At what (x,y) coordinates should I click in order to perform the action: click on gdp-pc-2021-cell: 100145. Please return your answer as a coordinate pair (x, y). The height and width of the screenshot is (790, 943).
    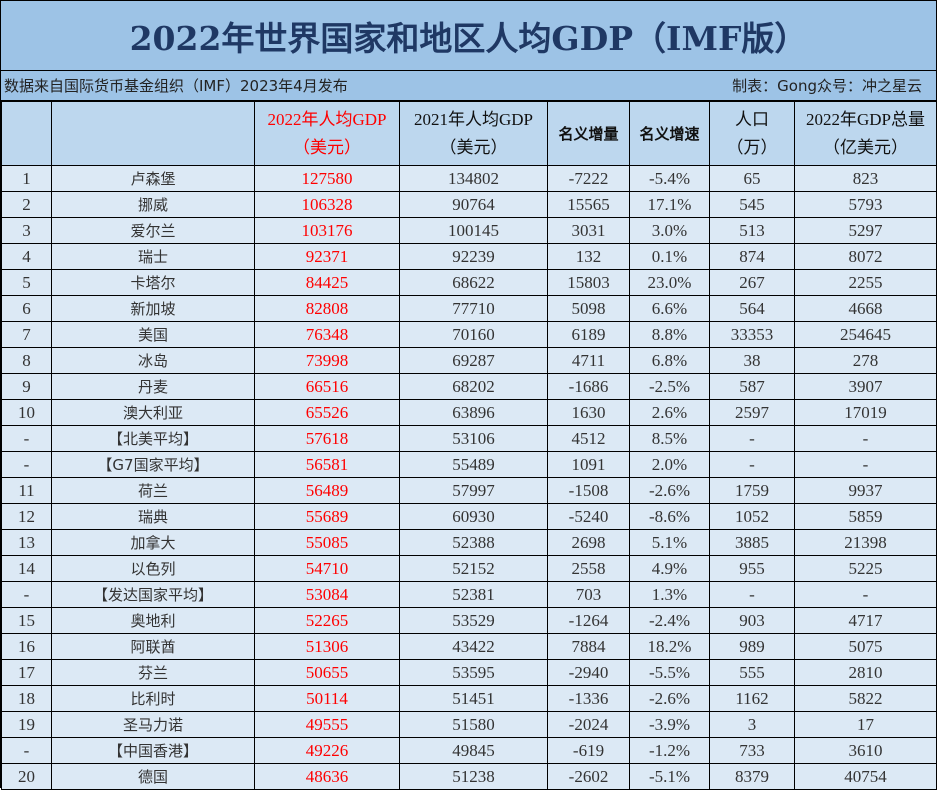
    Looking at the image, I should click on (473, 230).